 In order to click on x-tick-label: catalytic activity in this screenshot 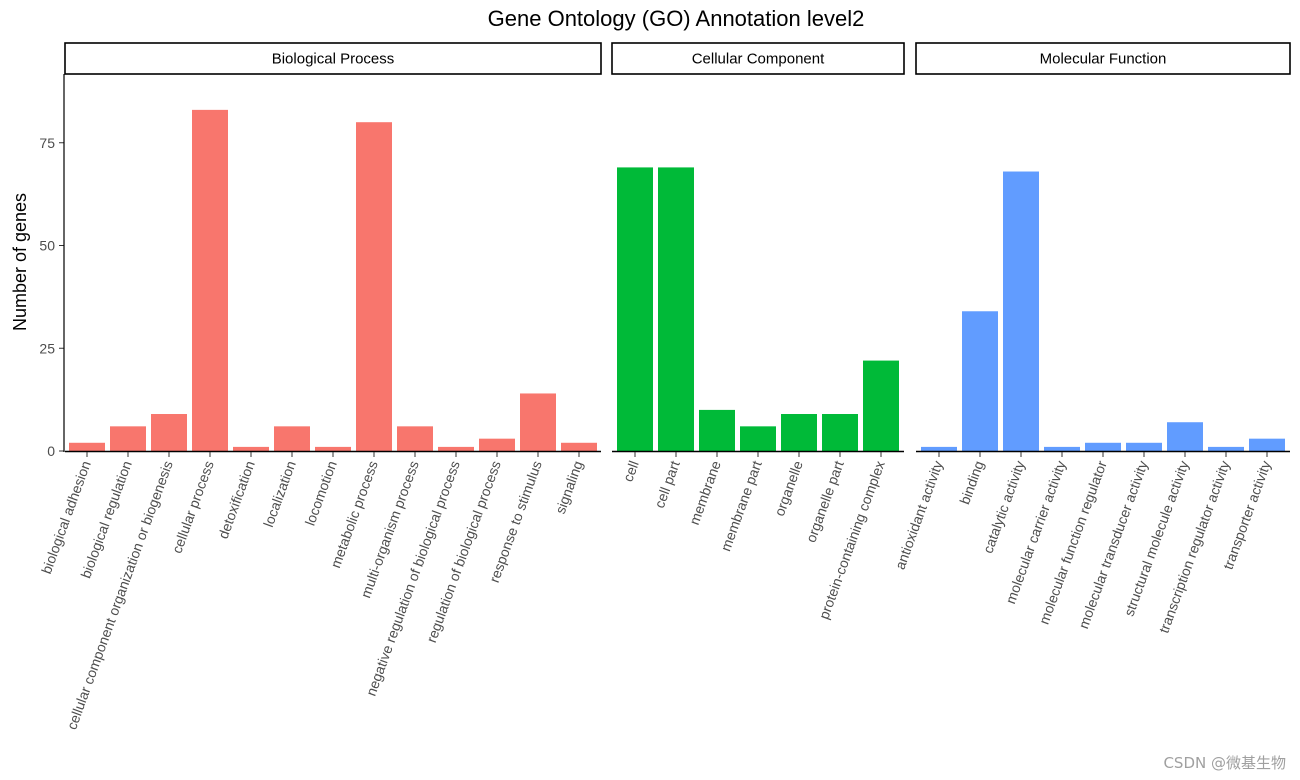, I will do `click(1004, 507)`.